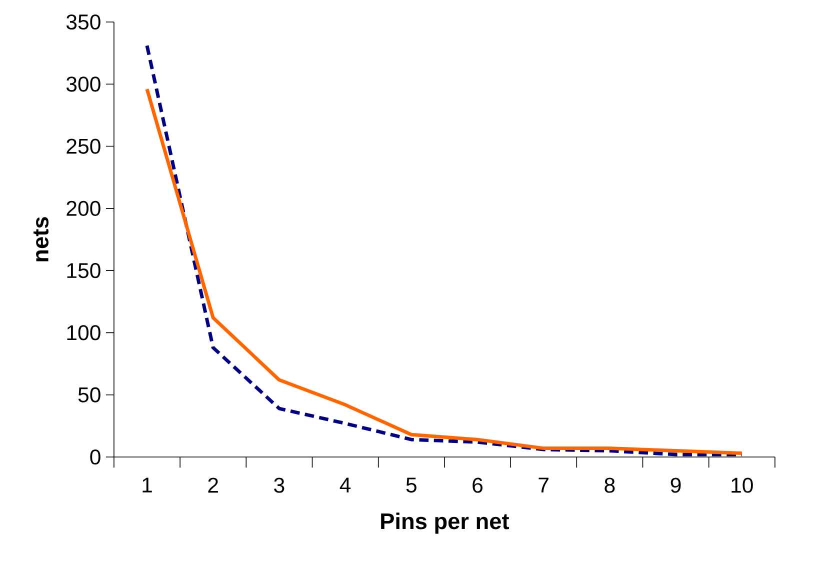  I want to click on x-tick-label: 1, so click(147, 485).